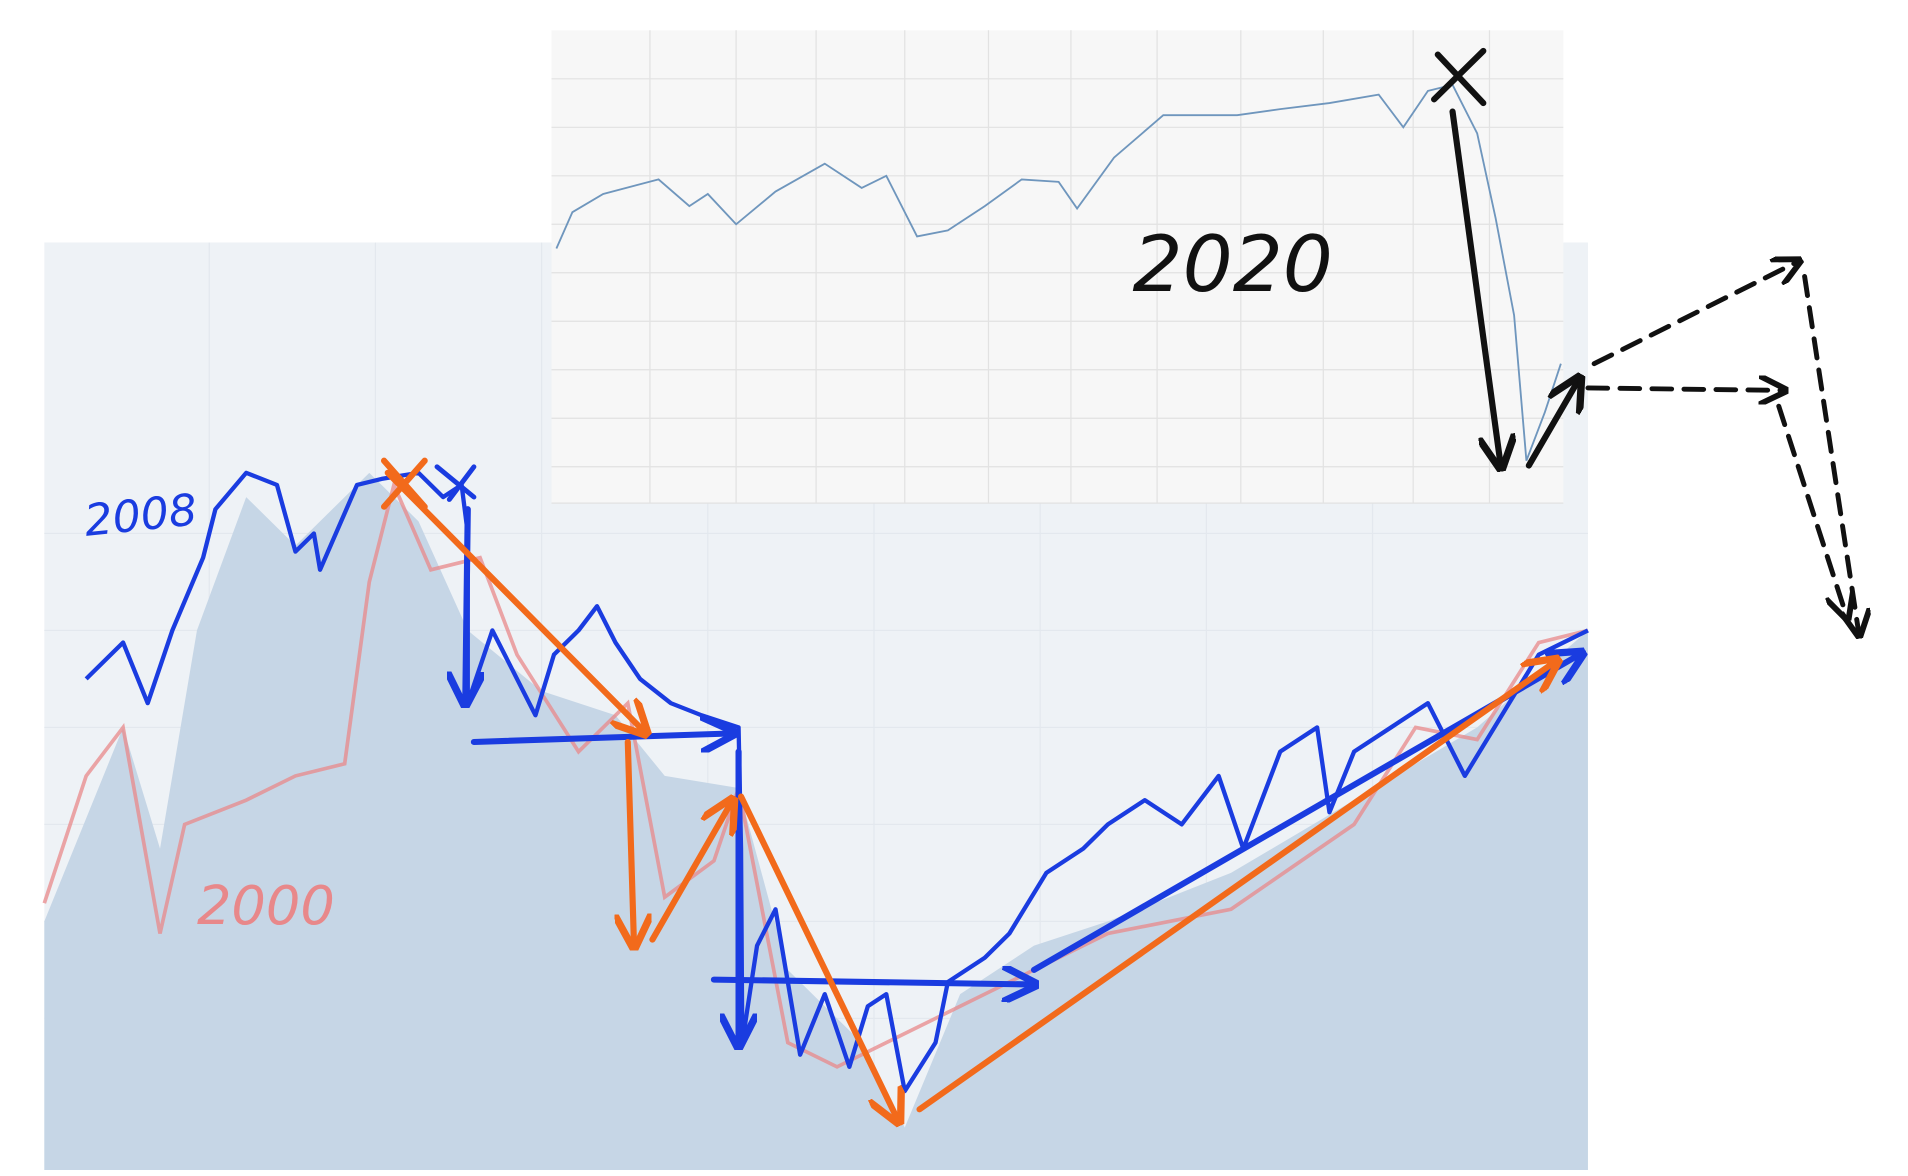 The height and width of the screenshot is (1176, 1908). I want to click on blue-x, so click(455, 483).